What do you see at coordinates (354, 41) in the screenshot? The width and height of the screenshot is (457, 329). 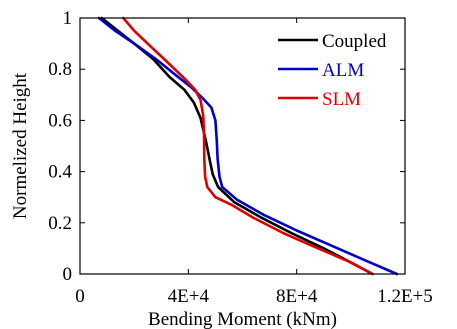 I see `legend-label-coupled: Coupled` at bounding box center [354, 41].